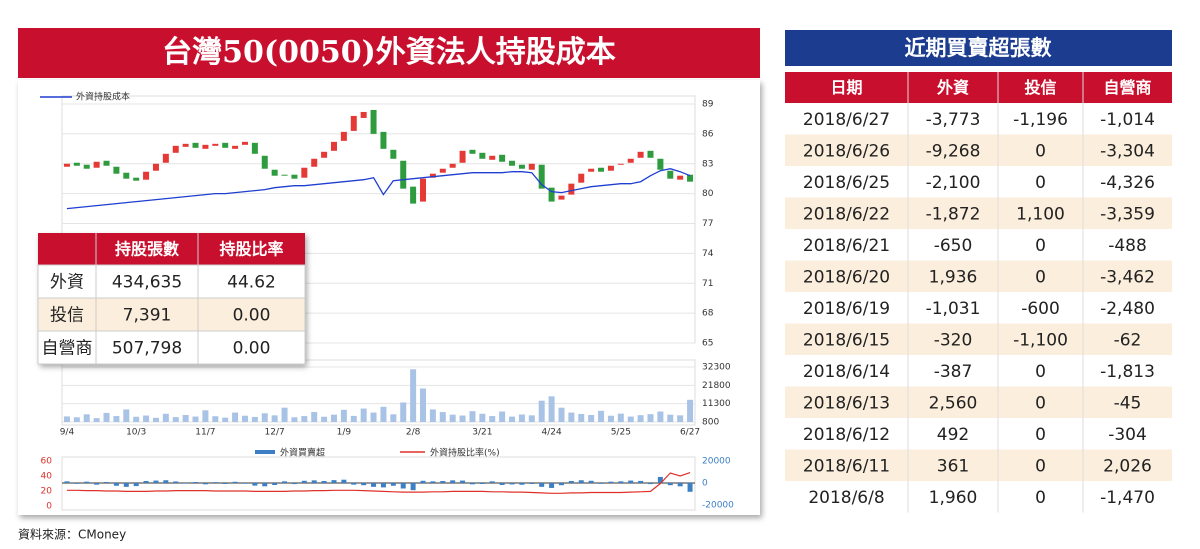  What do you see at coordinates (136, 433) in the screenshot?
I see `x-tick-label: 10/3` at bounding box center [136, 433].